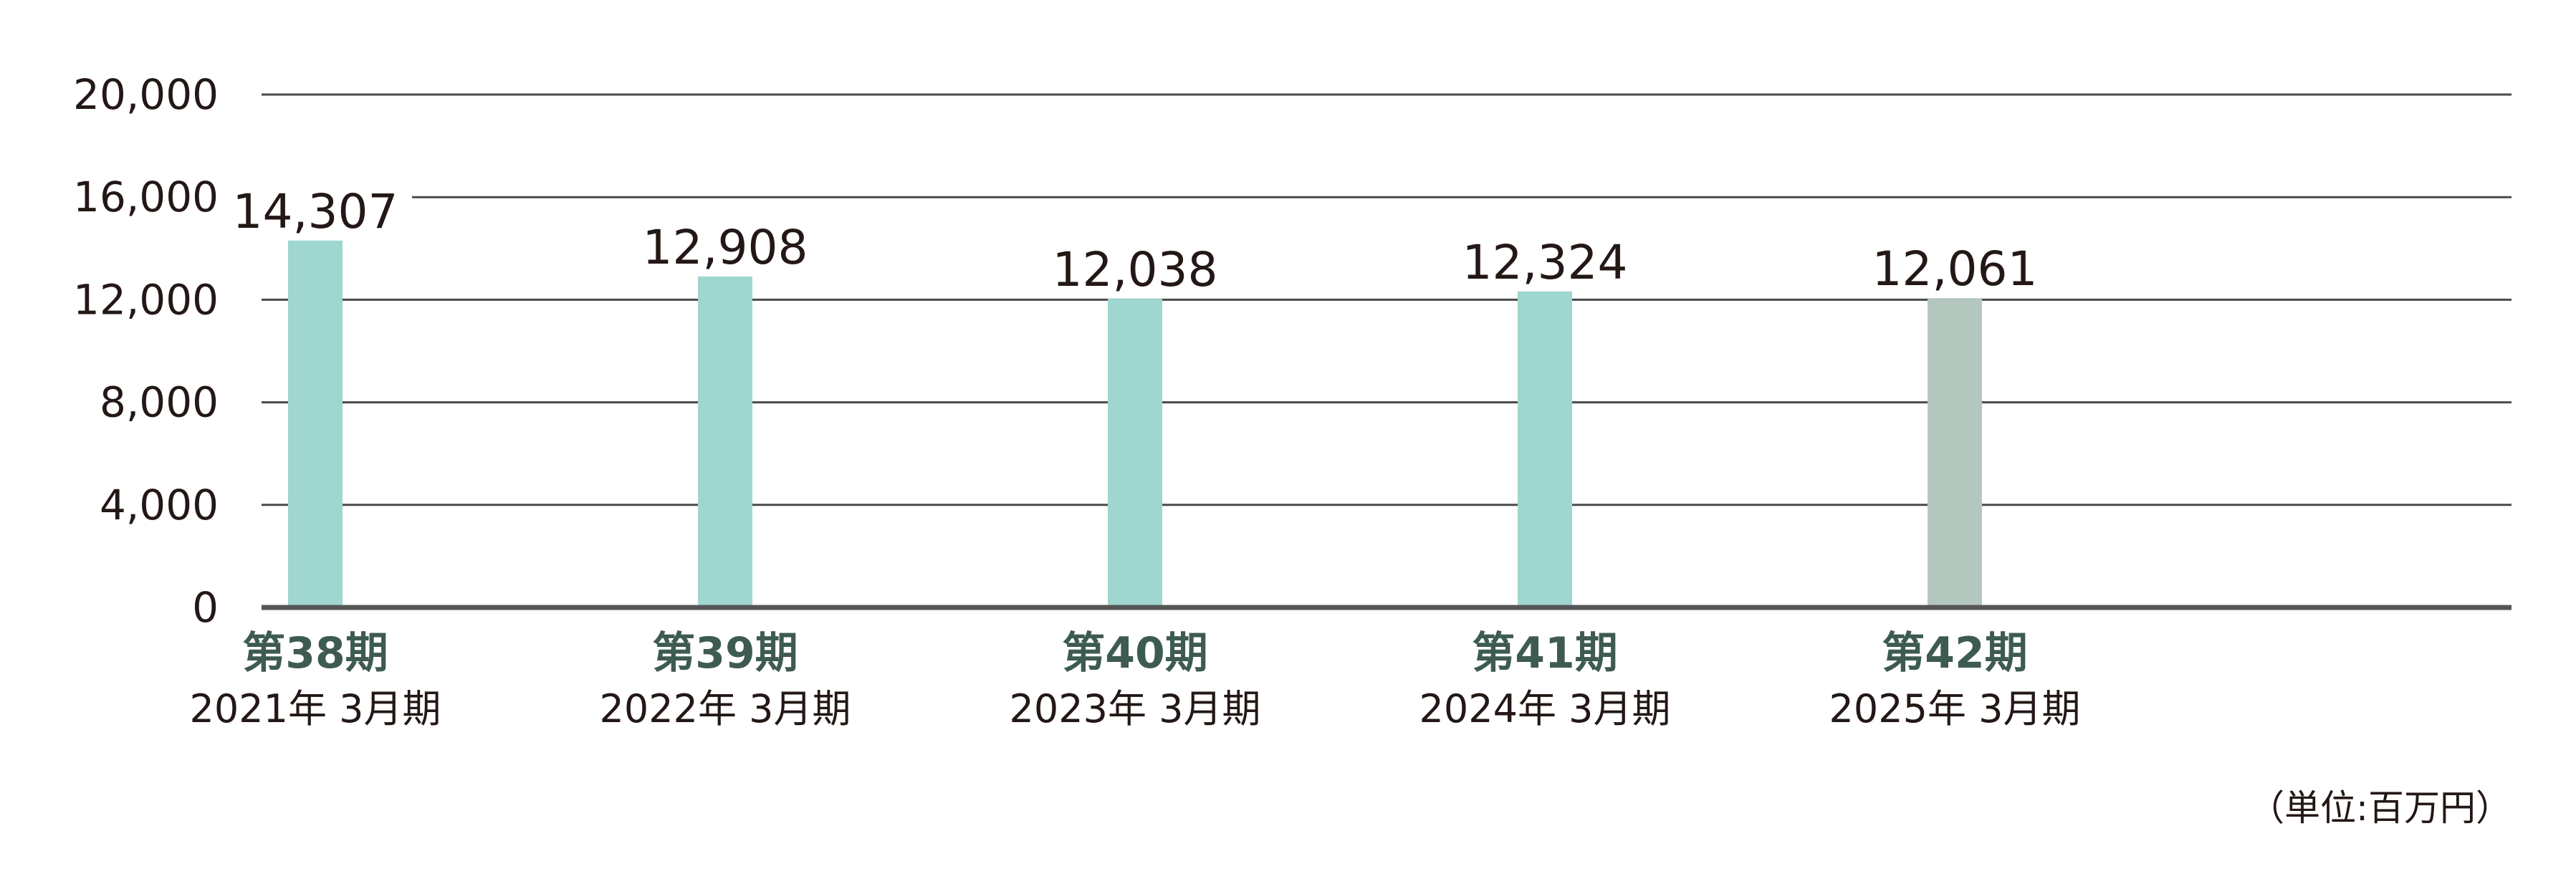 This screenshot has width=2576, height=884. I want to click on bar-value-labels: 14,307 12,908 12,038 12,324 12,061, so click(1135, 240).